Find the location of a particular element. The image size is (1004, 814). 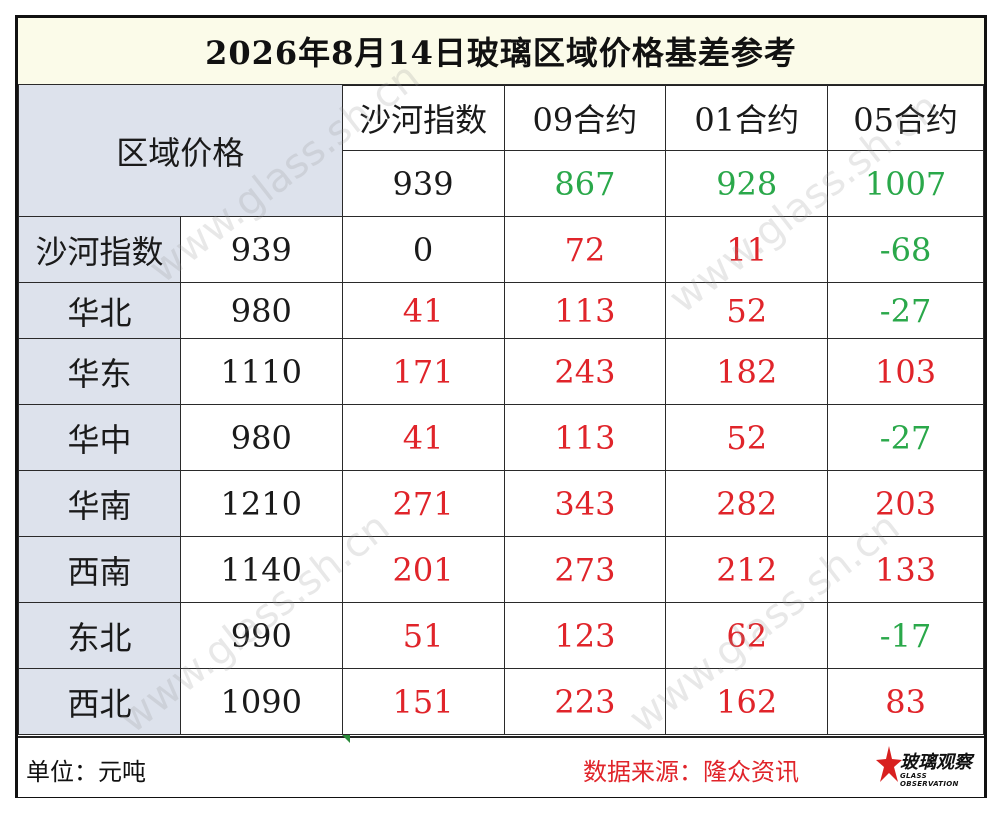

column-header-shahe-index: 沙河指数 is located at coordinates (423, 117).